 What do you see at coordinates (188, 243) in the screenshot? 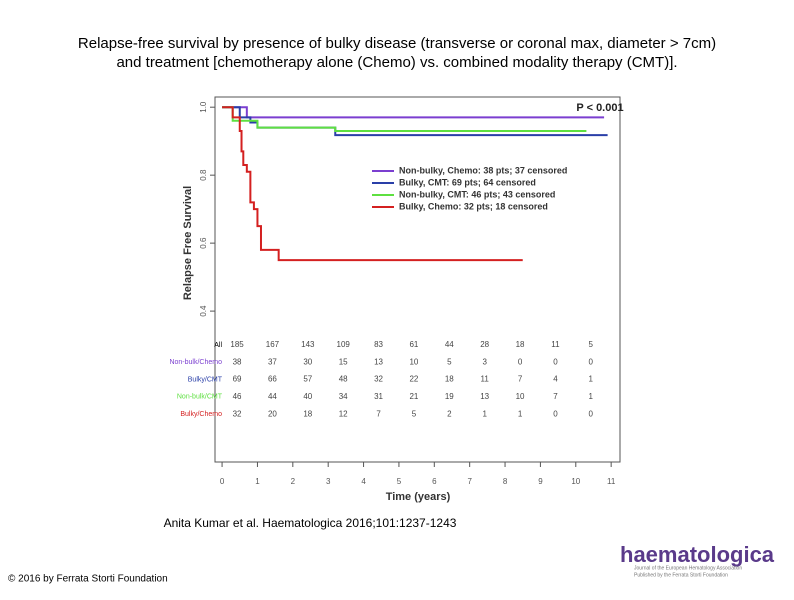
I see `y-axis-label: Relapse Free Survival` at bounding box center [188, 243].